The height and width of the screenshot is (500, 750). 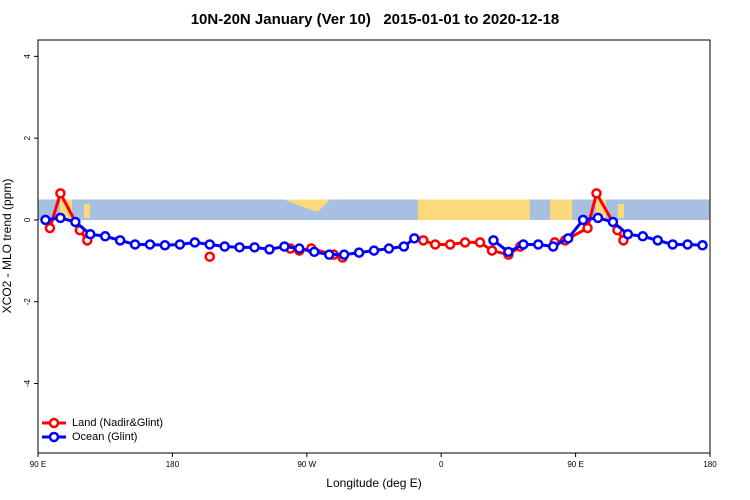 I want to click on map-band, so click(x=374, y=209).